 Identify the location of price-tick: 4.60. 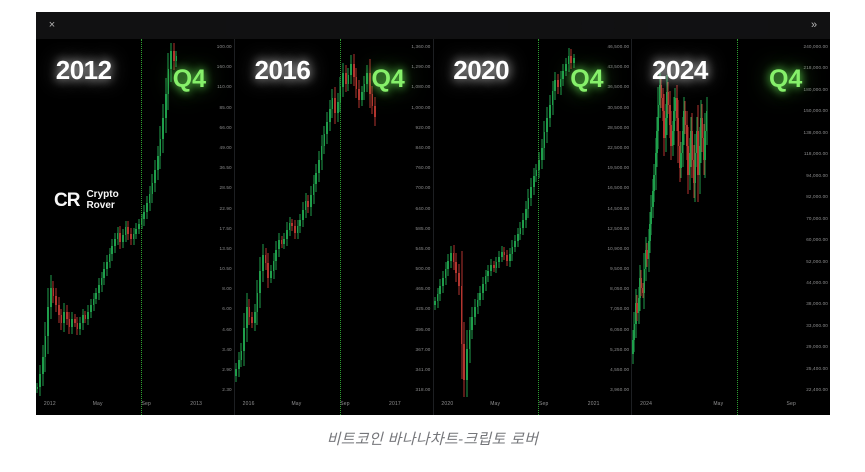
(227, 329).